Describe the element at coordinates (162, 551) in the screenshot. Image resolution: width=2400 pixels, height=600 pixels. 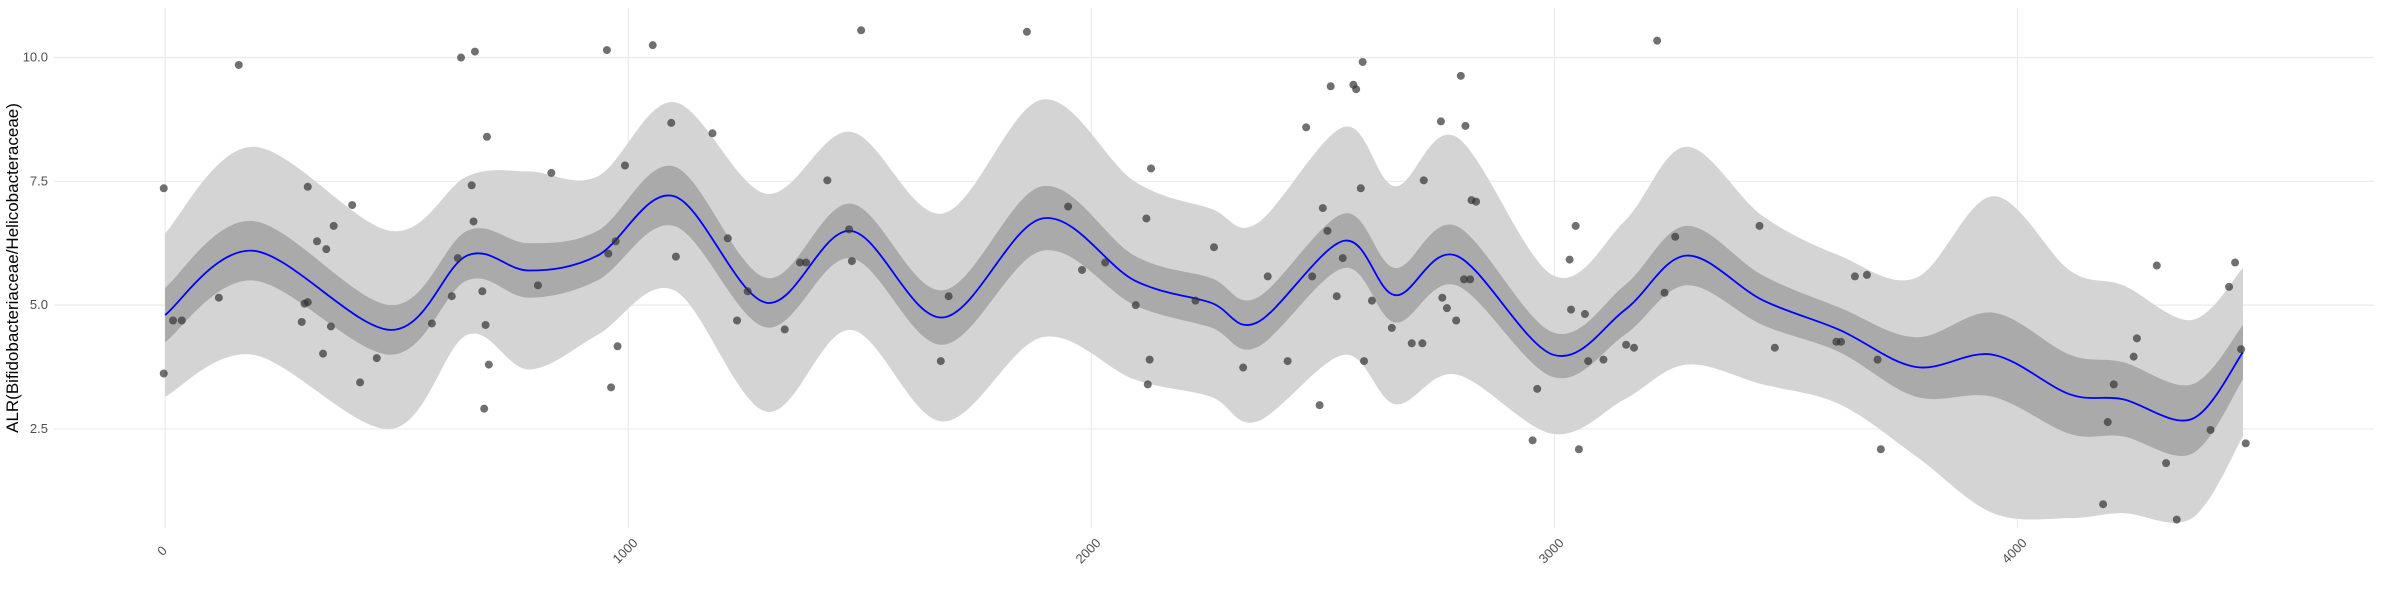
I see `x-tick-label: 0` at that location.